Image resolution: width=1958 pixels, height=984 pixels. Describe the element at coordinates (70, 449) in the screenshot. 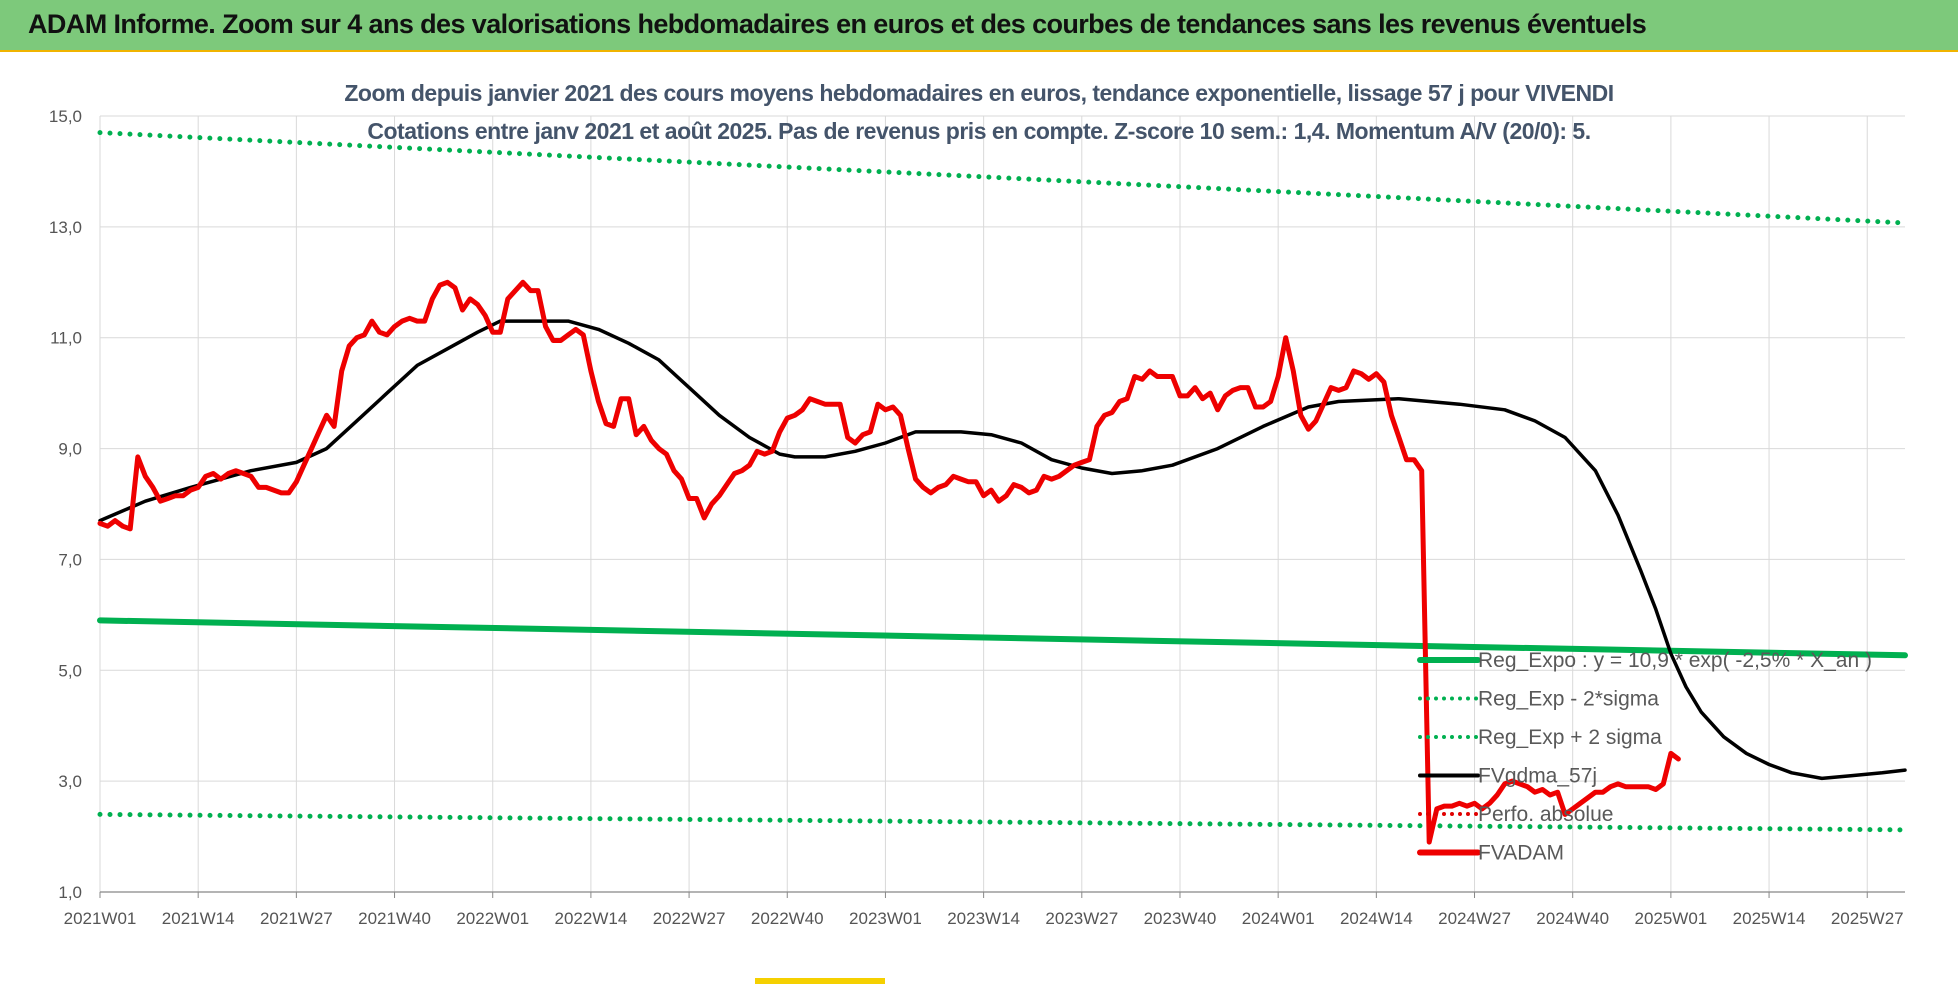

I see `y-tick-label: 9,0` at that location.